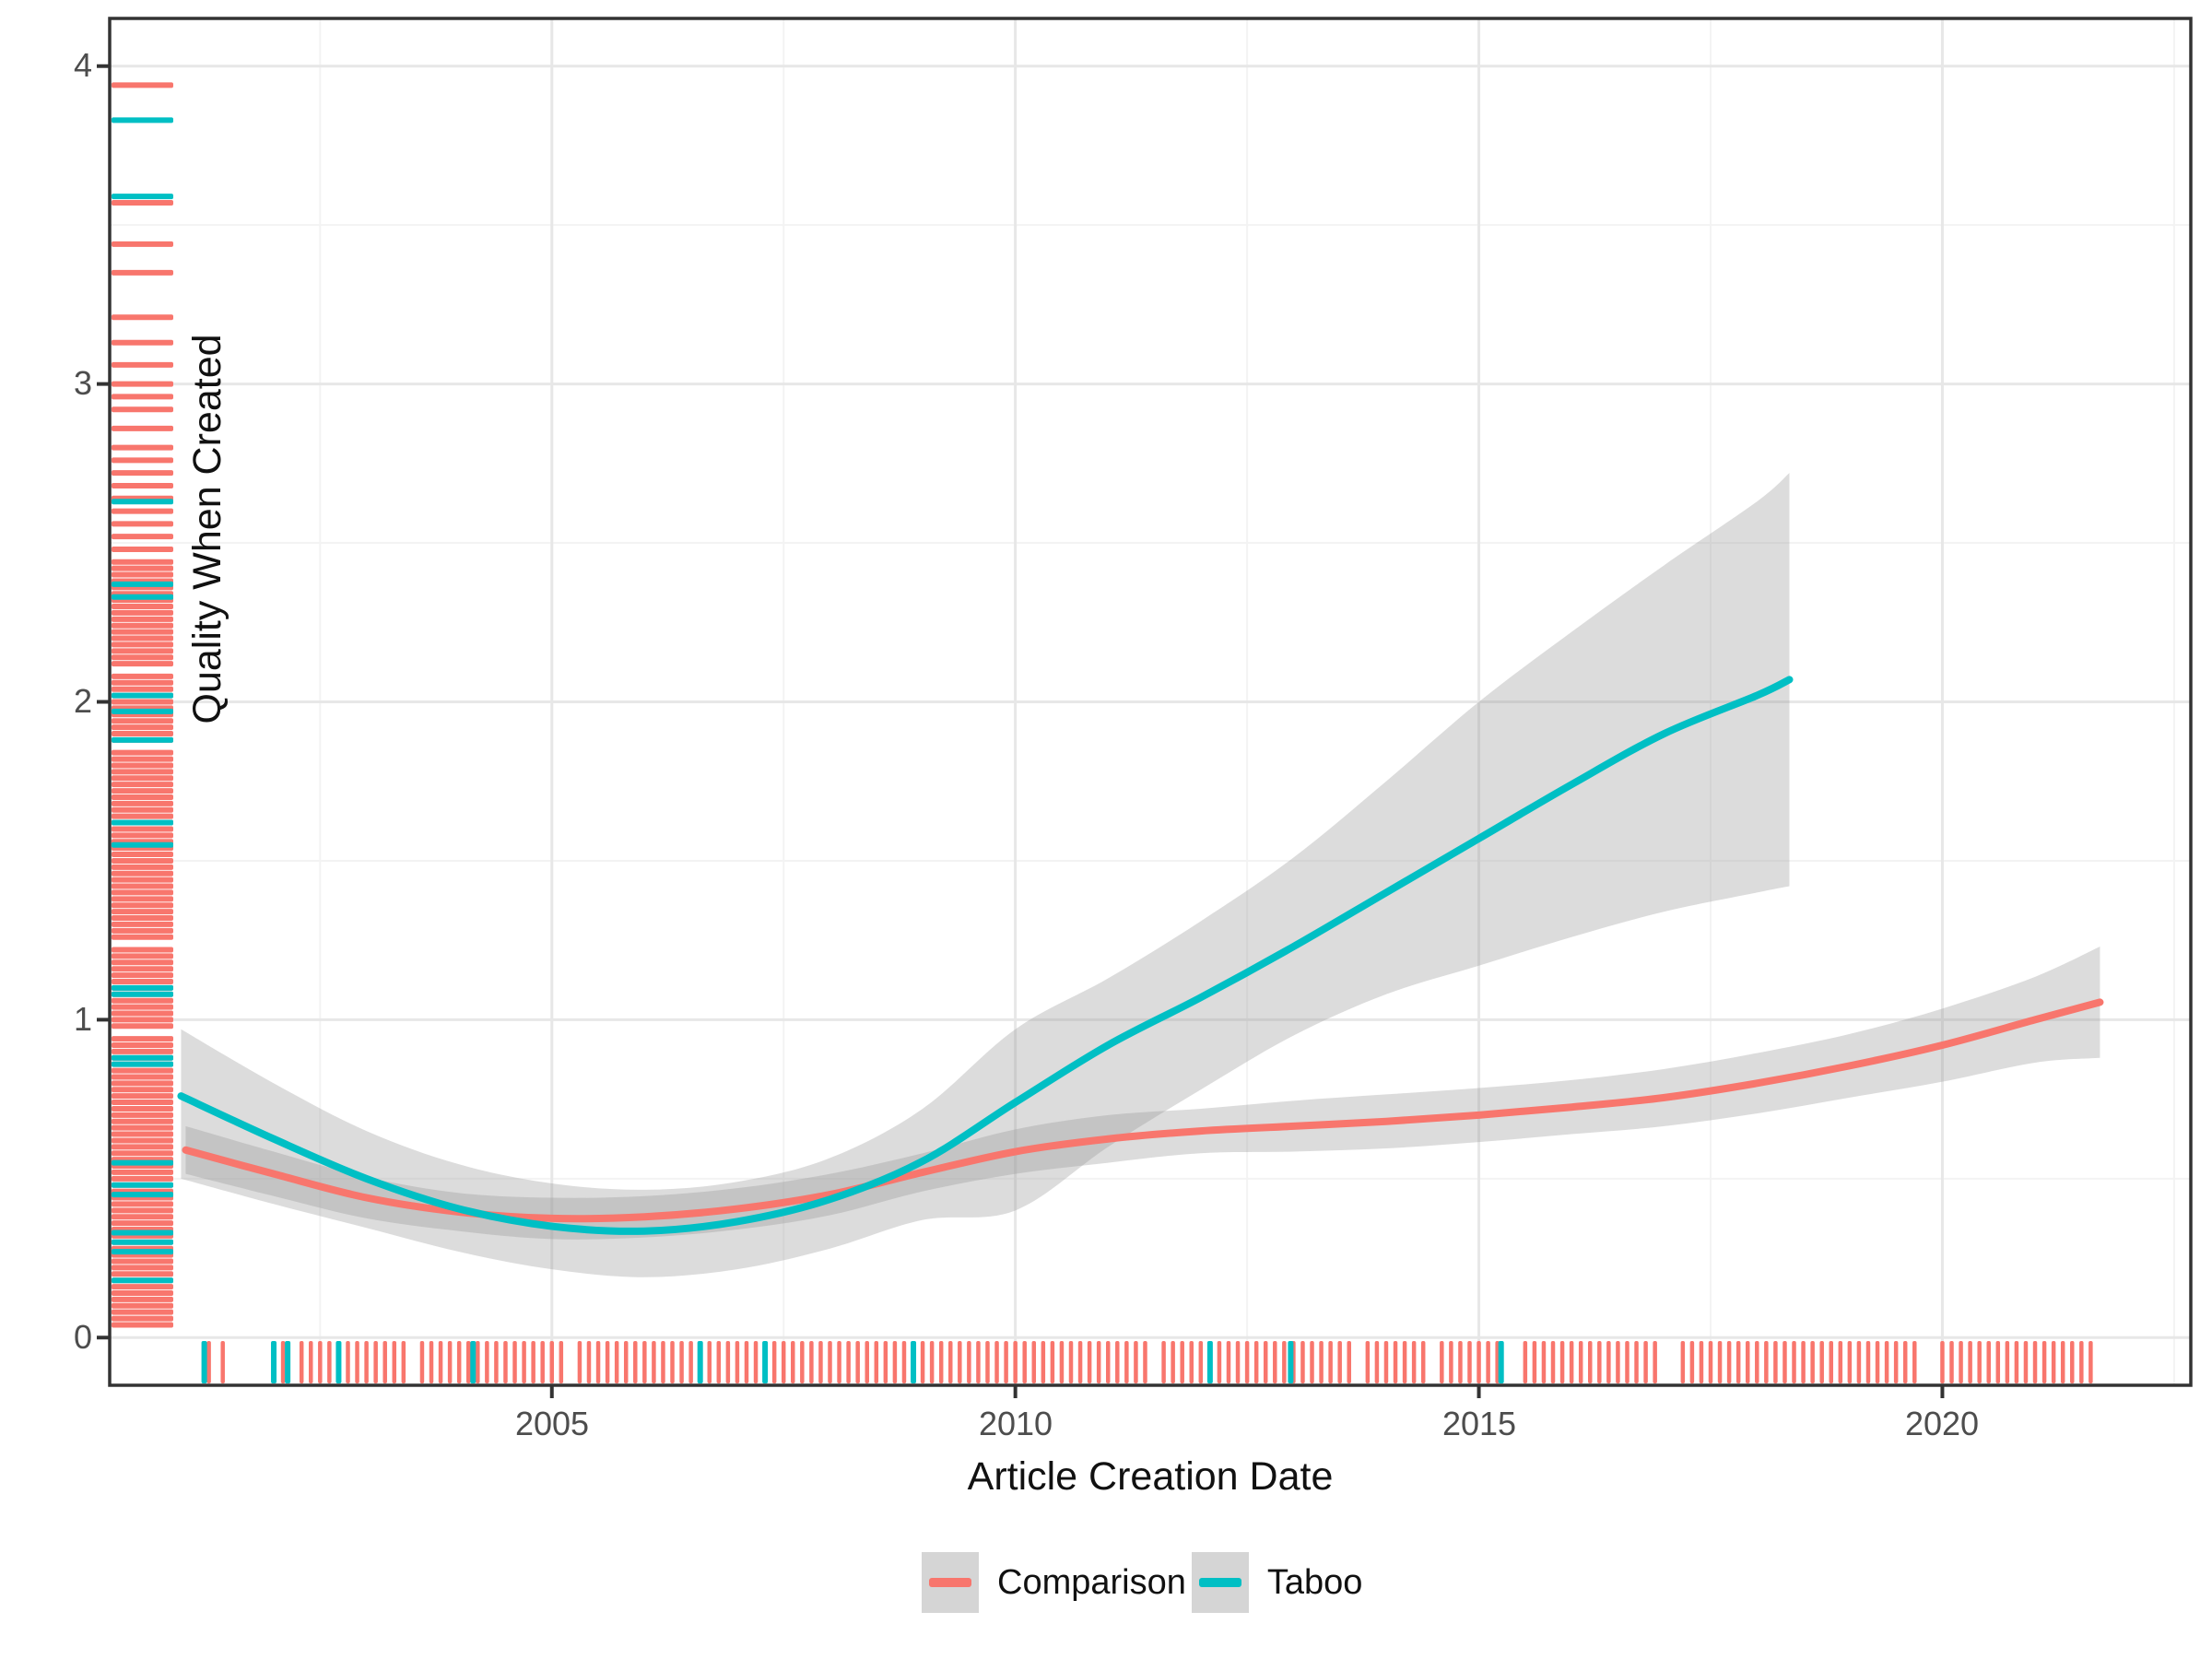  I want to click on x-tick-label-2015: 2015, so click(1479, 1423).